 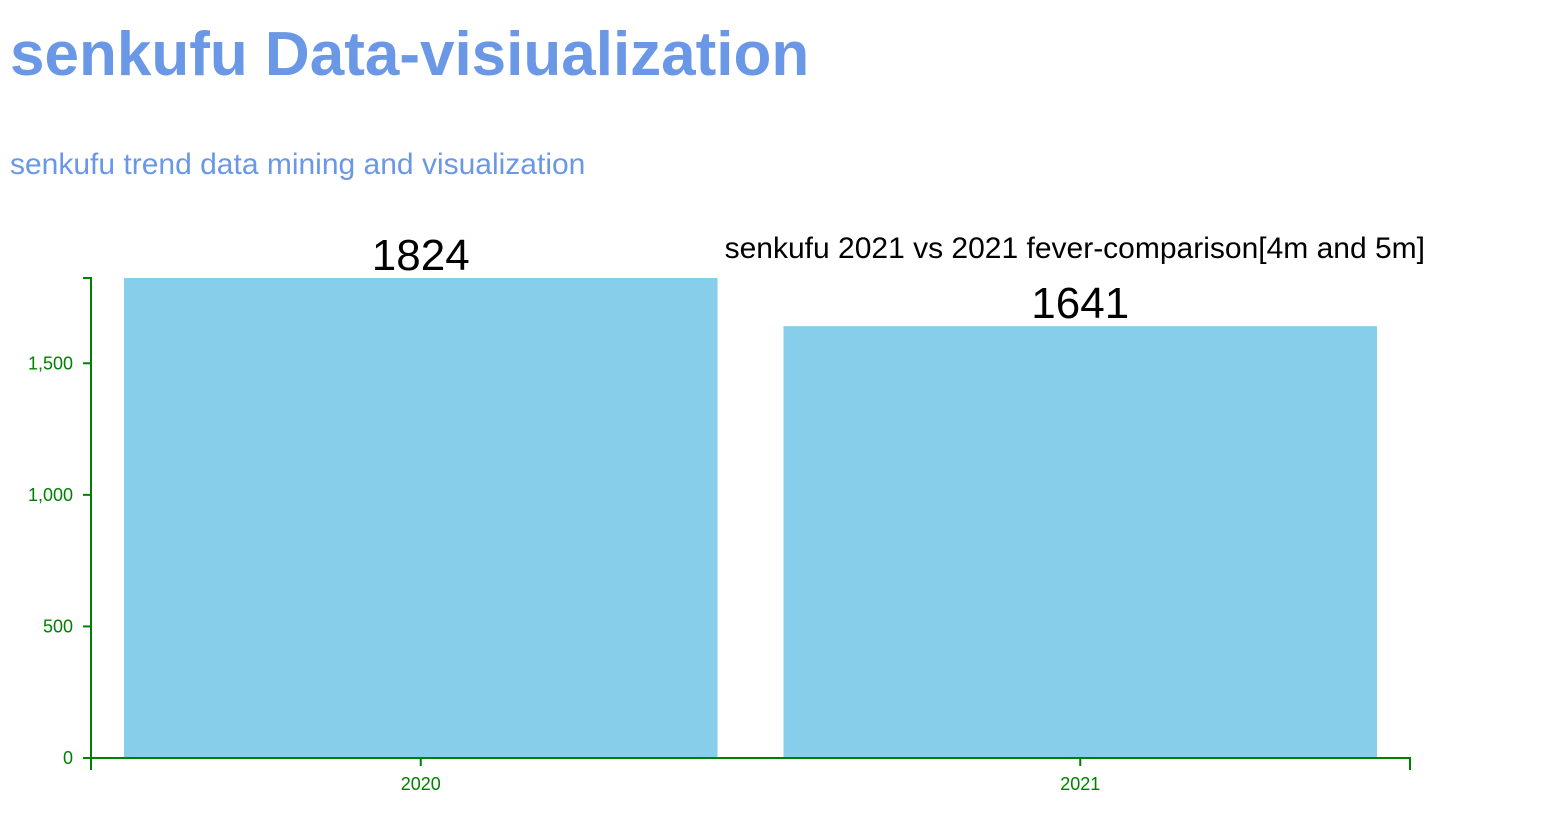 I want to click on x-tick-label-2021: 2021, so click(x=1080, y=784).